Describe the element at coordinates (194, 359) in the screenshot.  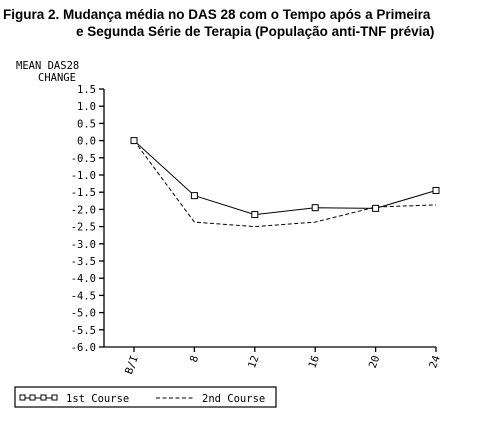
I see `x-tick-label: 8` at that location.